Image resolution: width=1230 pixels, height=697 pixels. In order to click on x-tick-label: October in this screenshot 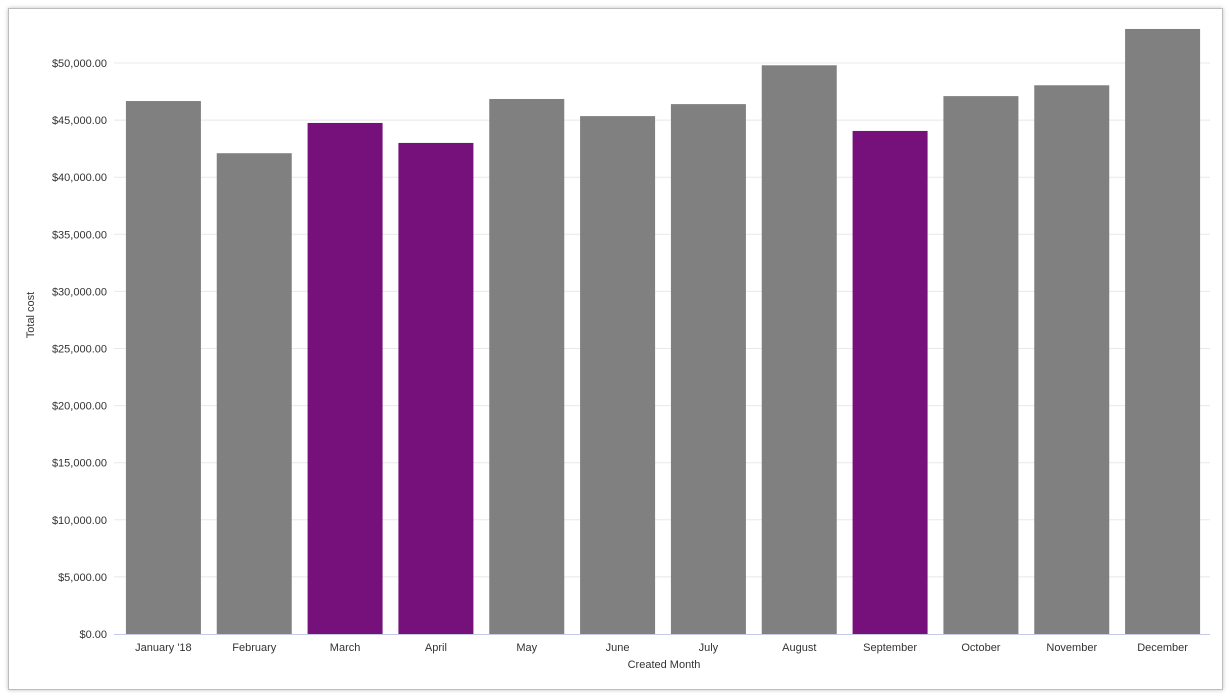, I will do `click(980, 648)`.